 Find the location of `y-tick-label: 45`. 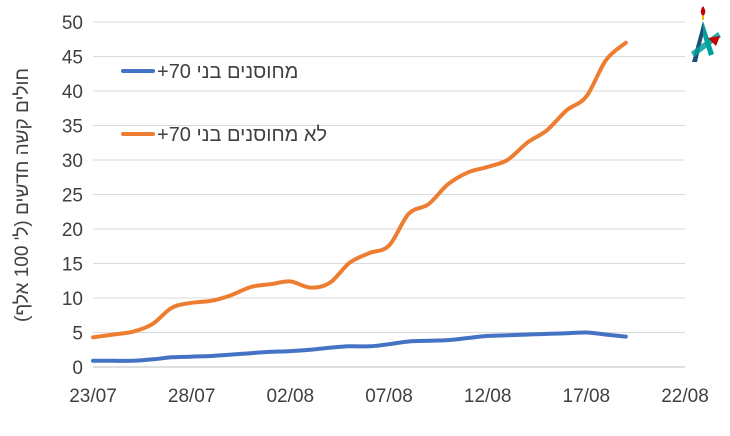

y-tick-label: 45 is located at coordinates (72, 58).